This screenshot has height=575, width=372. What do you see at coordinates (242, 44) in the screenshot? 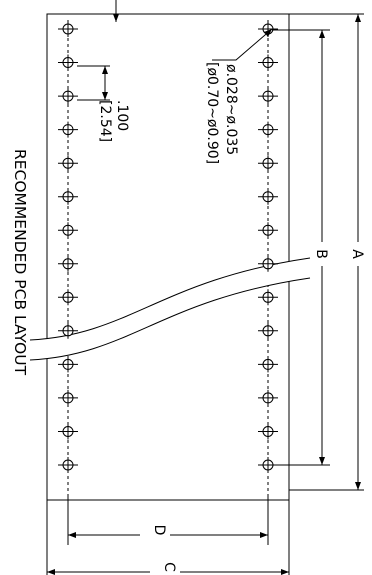
I see `hole-leader-line` at bounding box center [242, 44].